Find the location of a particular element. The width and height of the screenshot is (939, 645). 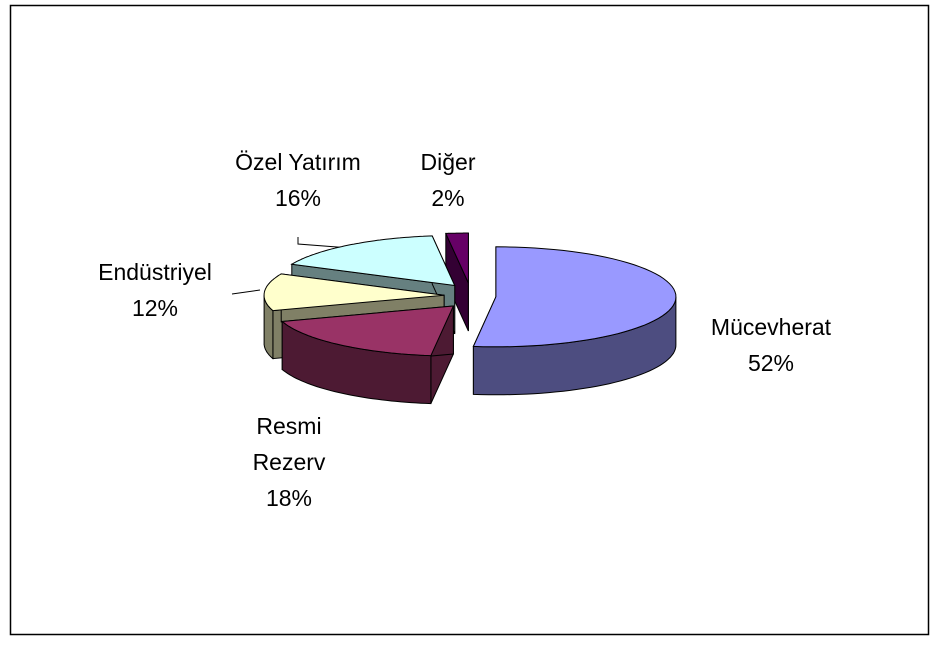

data-label: Mücevherat 52% is located at coordinates (771, 345).